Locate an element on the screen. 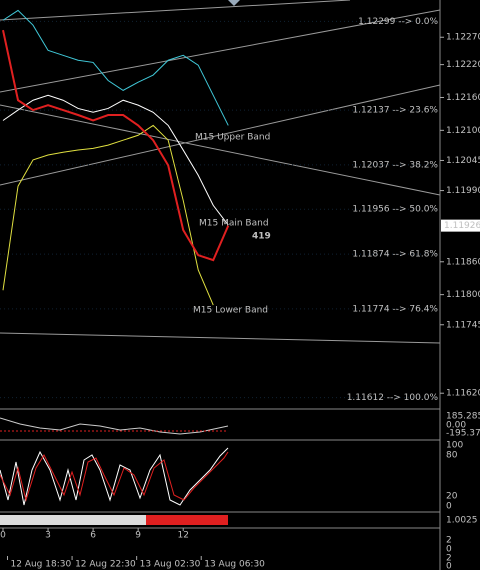 The image size is (480, 570). price-box is located at coordinates (460, 225).